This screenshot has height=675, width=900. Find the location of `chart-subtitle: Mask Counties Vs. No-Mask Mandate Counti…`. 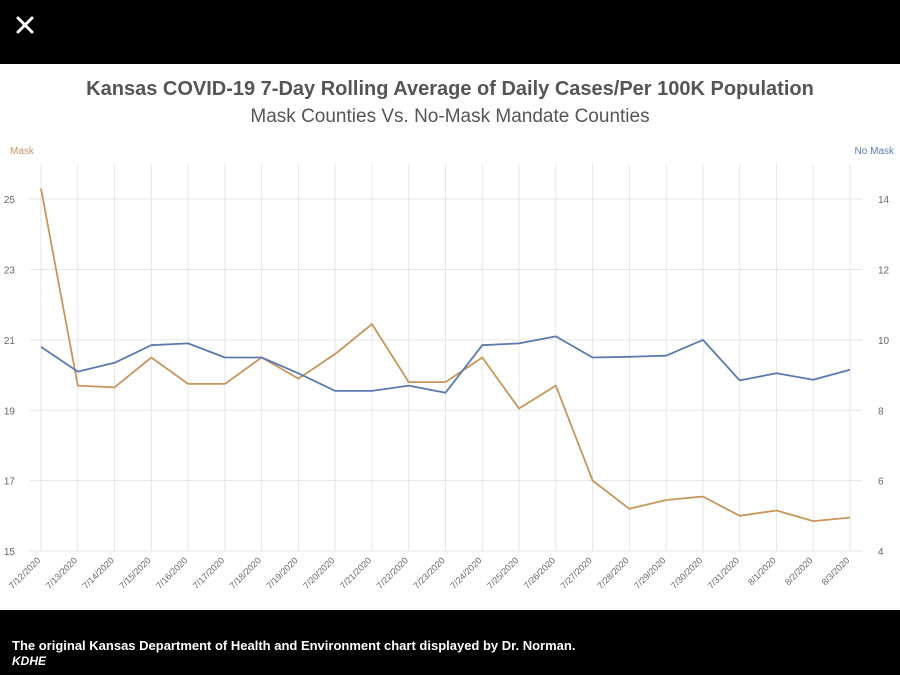

chart-subtitle: Mask Counties Vs. No-Mask Mandate Counti… is located at coordinates (450, 116).